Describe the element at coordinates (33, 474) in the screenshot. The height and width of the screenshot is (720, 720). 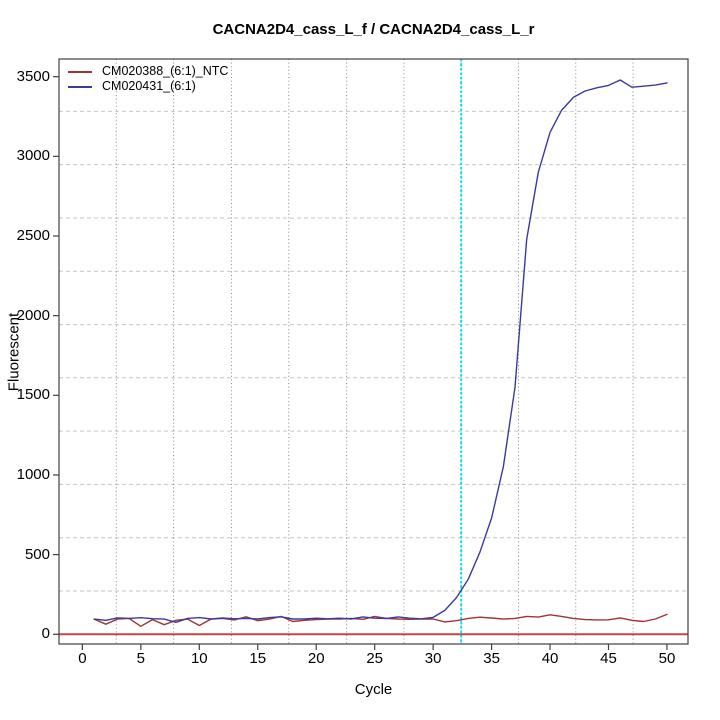
I see `y-tick-label: 1000` at that location.